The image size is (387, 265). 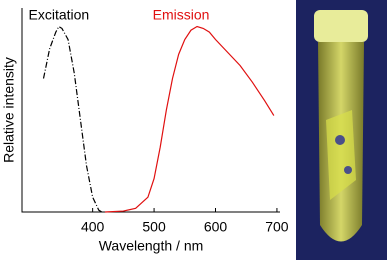 I want to click on x-tick-label: 400, so click(x=93, y=227).